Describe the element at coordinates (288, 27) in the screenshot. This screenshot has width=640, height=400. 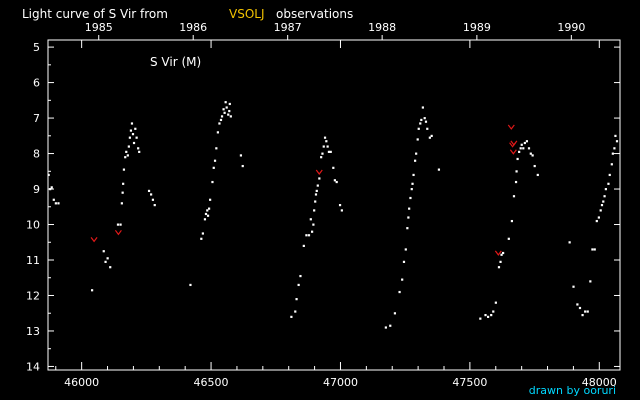
I see `year-tick-label: 1987` at that location.